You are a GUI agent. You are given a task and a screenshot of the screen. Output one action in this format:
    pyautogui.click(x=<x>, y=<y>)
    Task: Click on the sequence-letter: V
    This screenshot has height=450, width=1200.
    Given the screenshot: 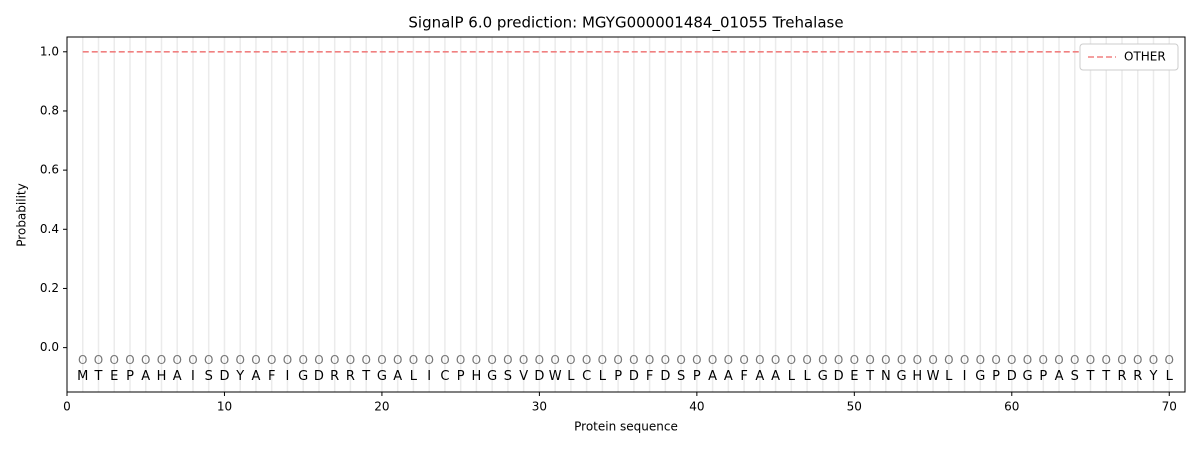 What is the action you would take?
    pyautogui.click(x=523, y=376)
    